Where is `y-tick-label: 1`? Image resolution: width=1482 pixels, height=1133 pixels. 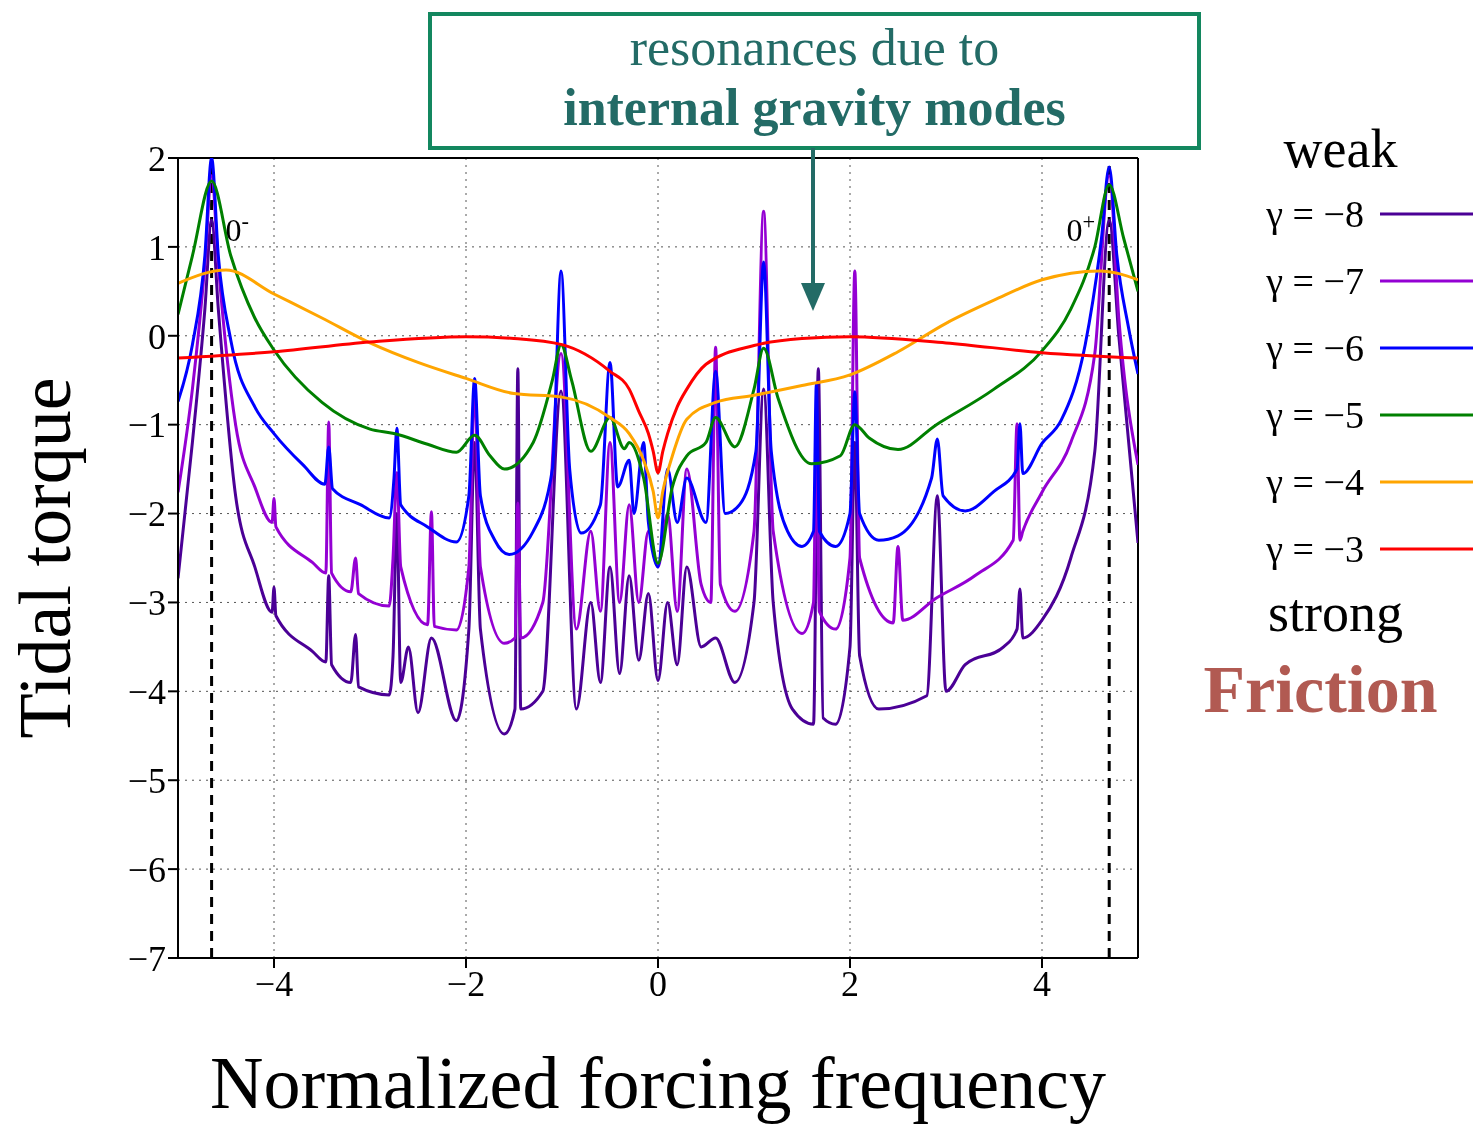 y-tick-label: 1 is located at coordinates (157, 247).